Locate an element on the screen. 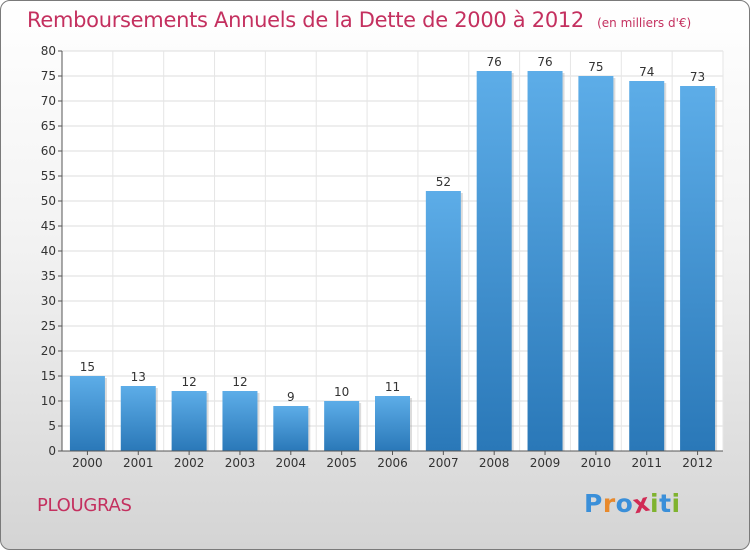 This screenshot has height=550, width=750. data-label: 15 is located at coordinates (87, 367).